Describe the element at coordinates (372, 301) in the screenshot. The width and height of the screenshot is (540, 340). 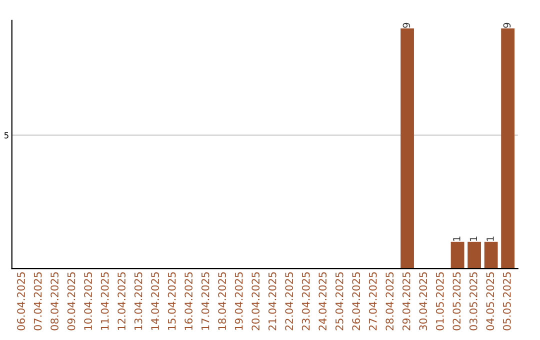
I see `x-tick-label: 27.04.2025` at that location.